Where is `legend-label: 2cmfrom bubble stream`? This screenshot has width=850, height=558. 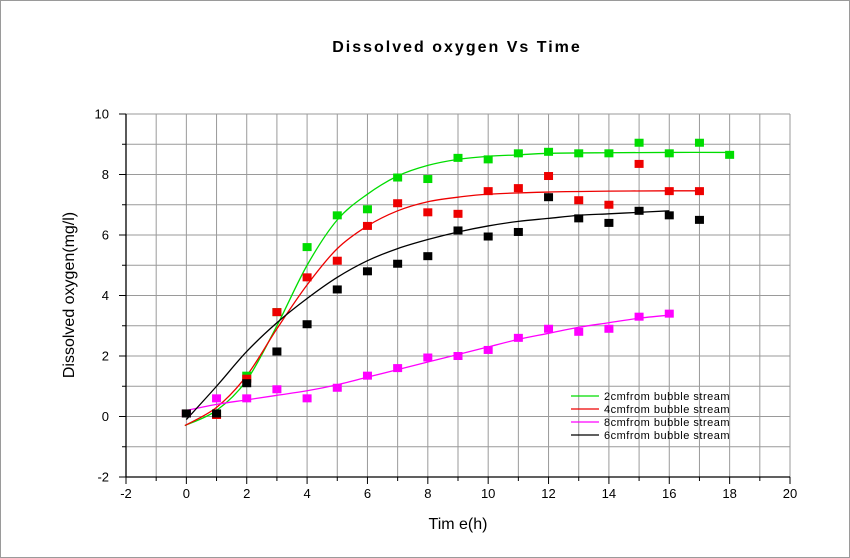
legend-label: 2cmfrom bubble stream is located at coordinates (667, 397).